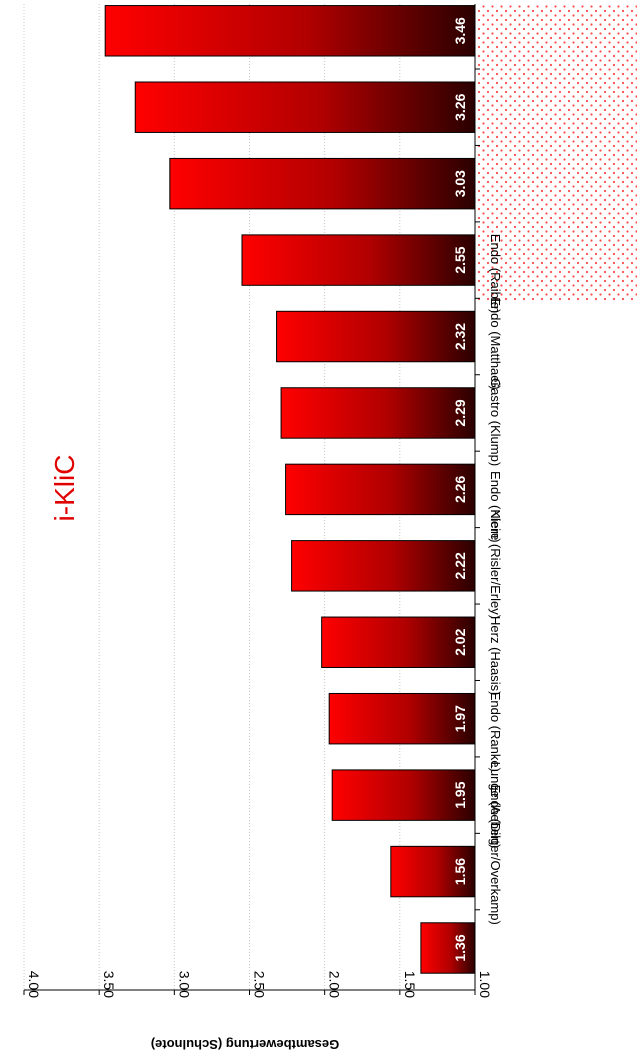  I want to click on bar-value-label: 2.22, so click(460, 565).